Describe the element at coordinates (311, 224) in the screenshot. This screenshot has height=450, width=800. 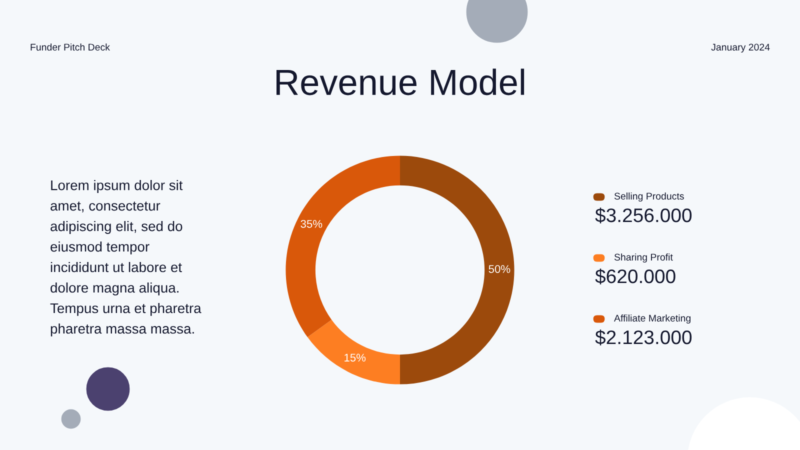
I see `data-label: 35%` at that location.